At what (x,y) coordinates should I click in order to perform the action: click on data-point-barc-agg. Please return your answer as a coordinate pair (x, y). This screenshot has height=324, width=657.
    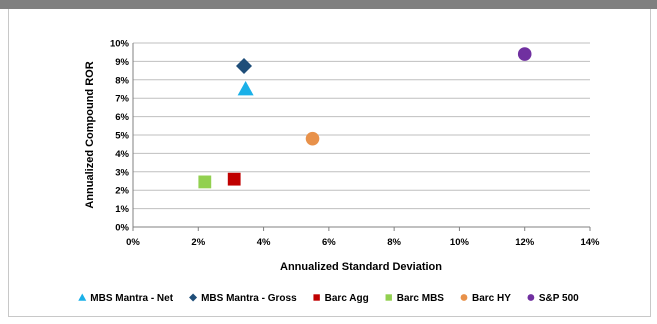
    Looking at the image, I should click on (234, 179).